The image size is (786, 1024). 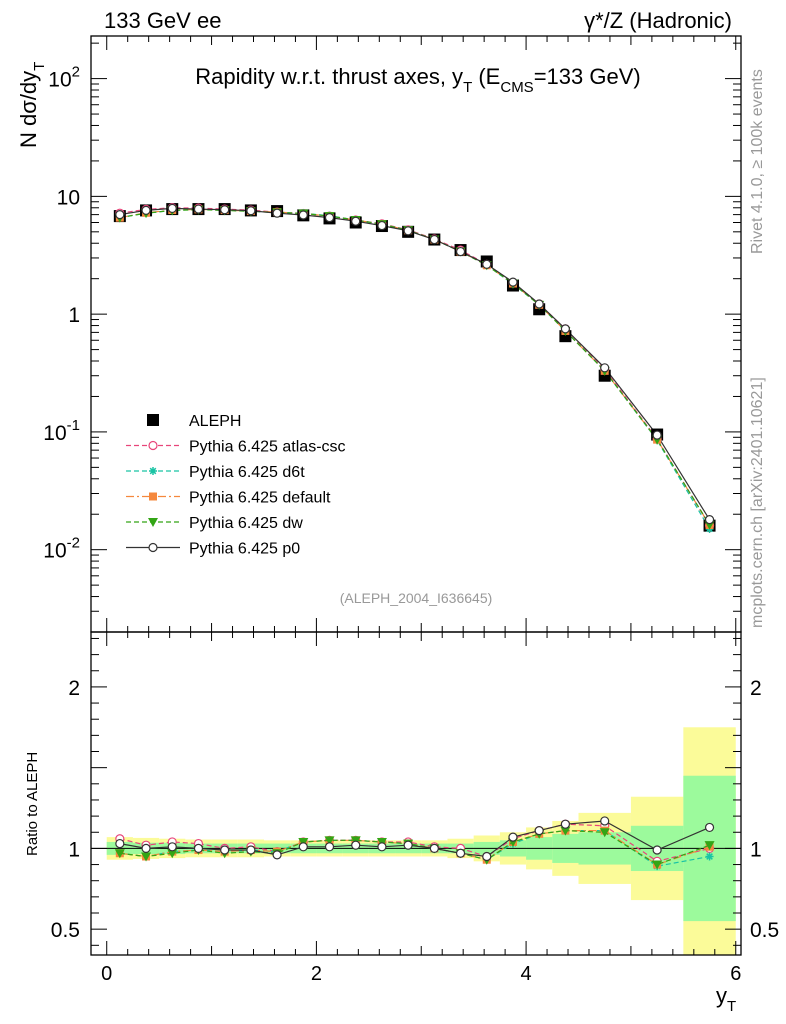 What do you see at coordinates (486, 76) in the screenshot?
I see `title-part-2: (E` at bounding box center [486, 76].